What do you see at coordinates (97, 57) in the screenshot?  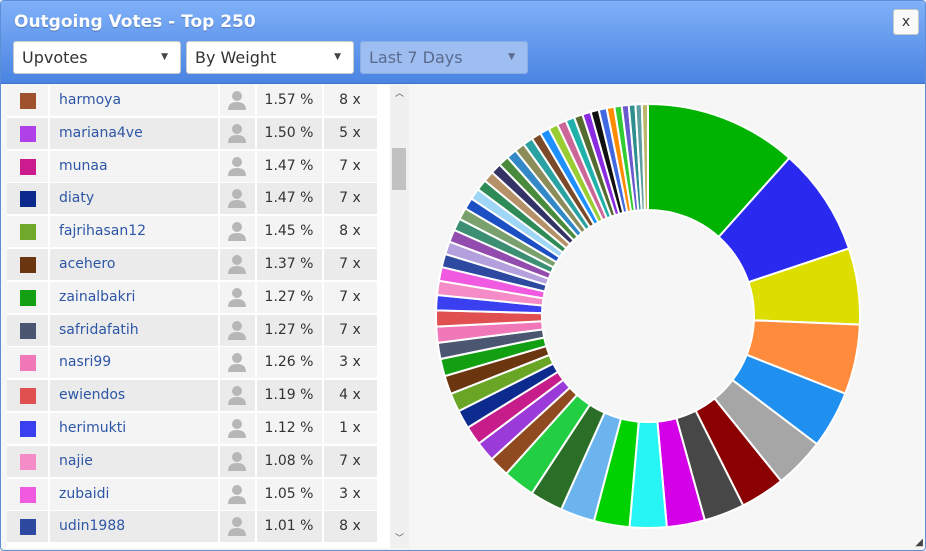 I see `vote-type-dropdown: Upvotes ▼` at bounding box center [97, 57].